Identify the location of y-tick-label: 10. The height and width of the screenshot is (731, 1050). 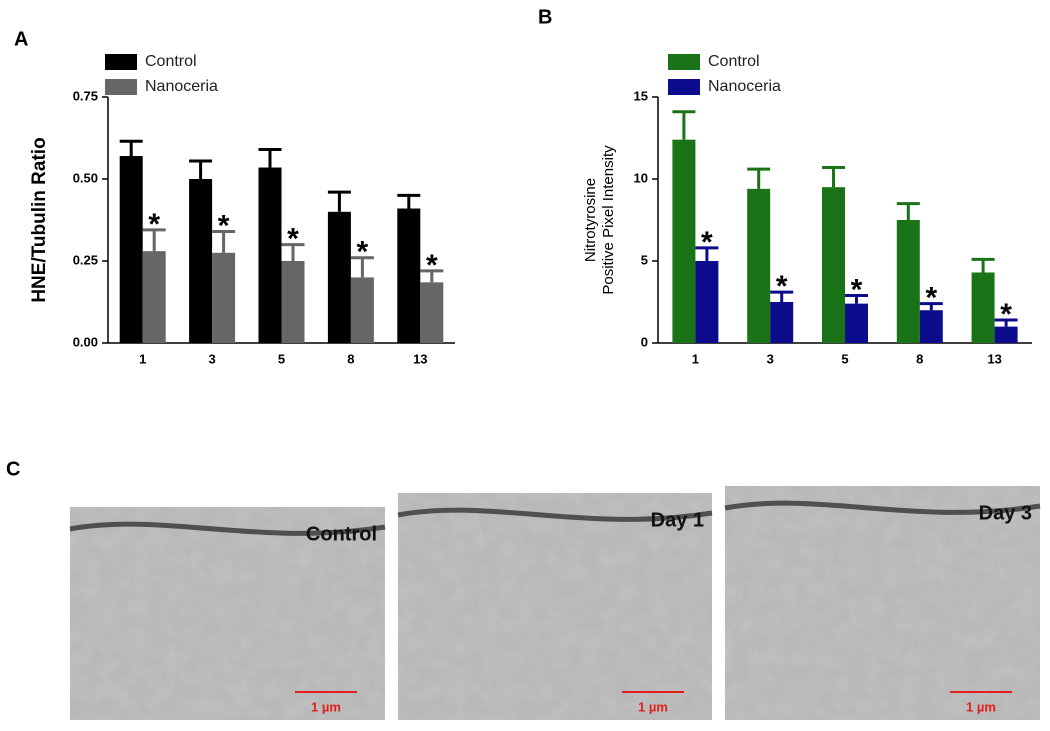
(641, 177).